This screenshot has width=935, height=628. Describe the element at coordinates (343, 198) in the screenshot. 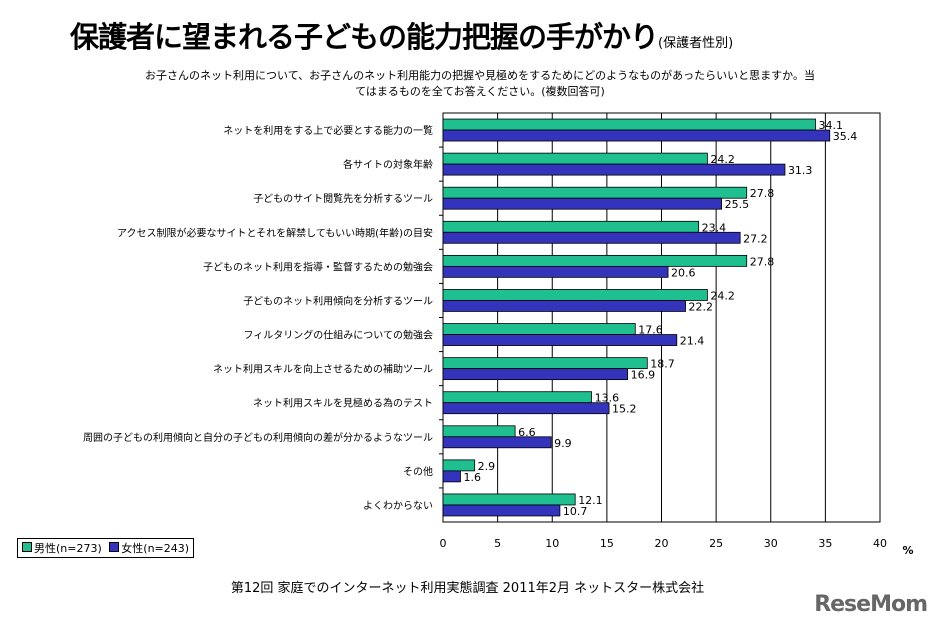

I see `category-label: 子どものサイト閲覧先を分析するツール` at that location.